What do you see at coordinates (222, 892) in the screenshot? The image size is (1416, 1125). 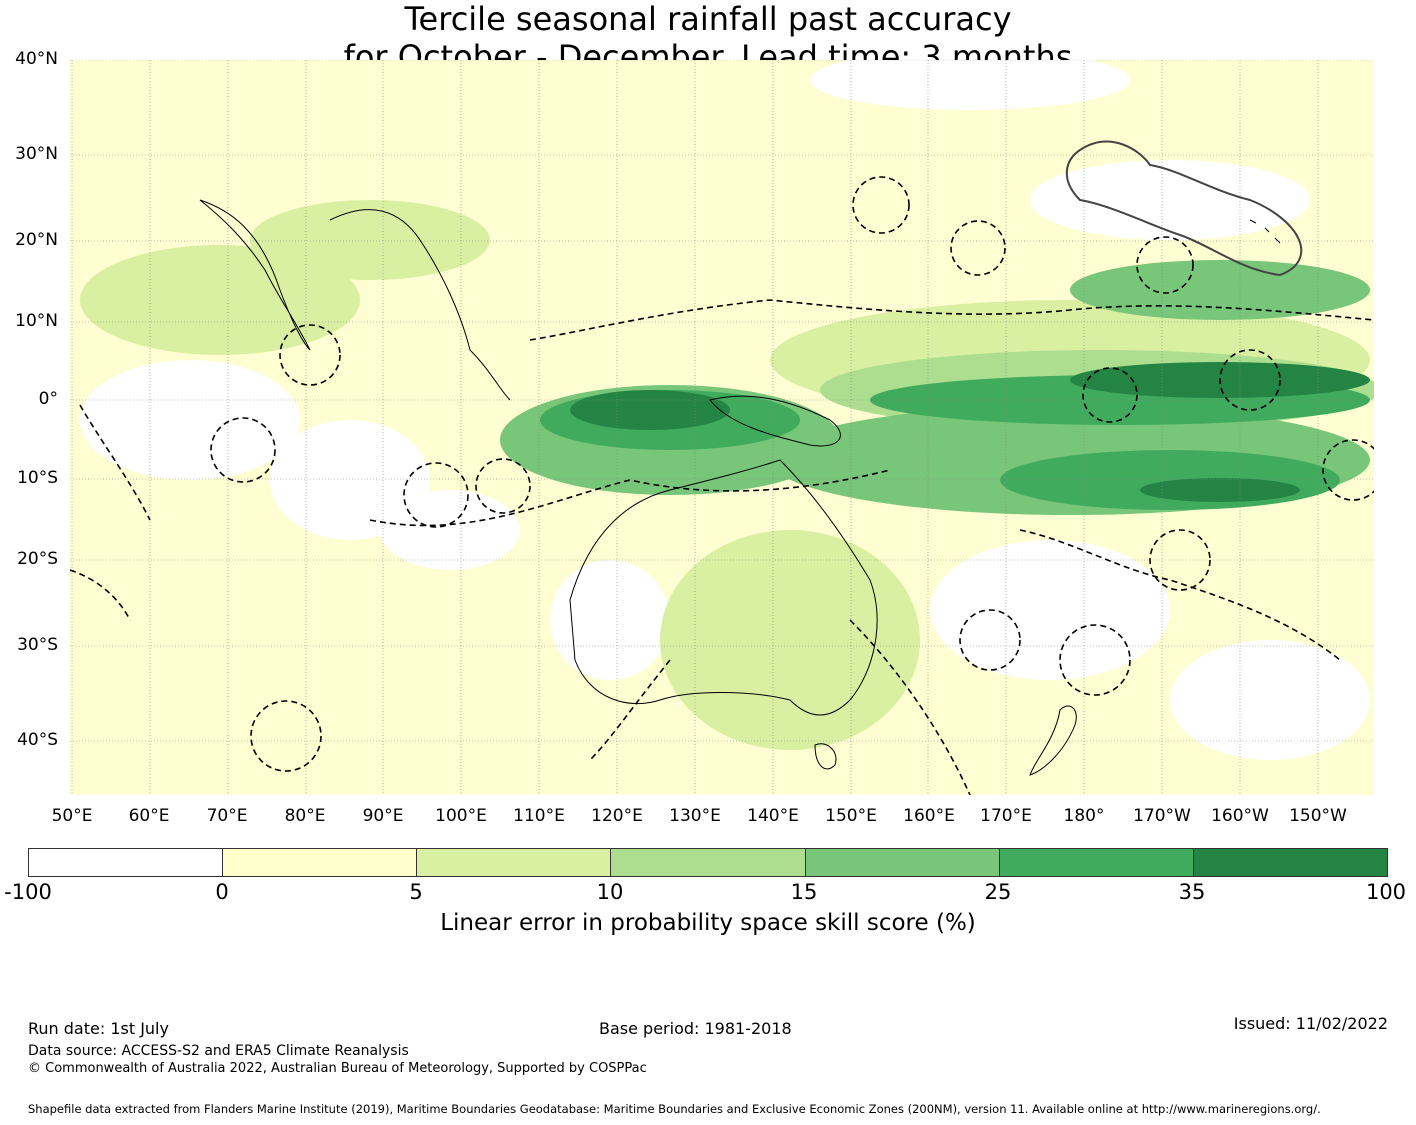 I see `colorbar-tick: 0` at bounding box center [222, 892].